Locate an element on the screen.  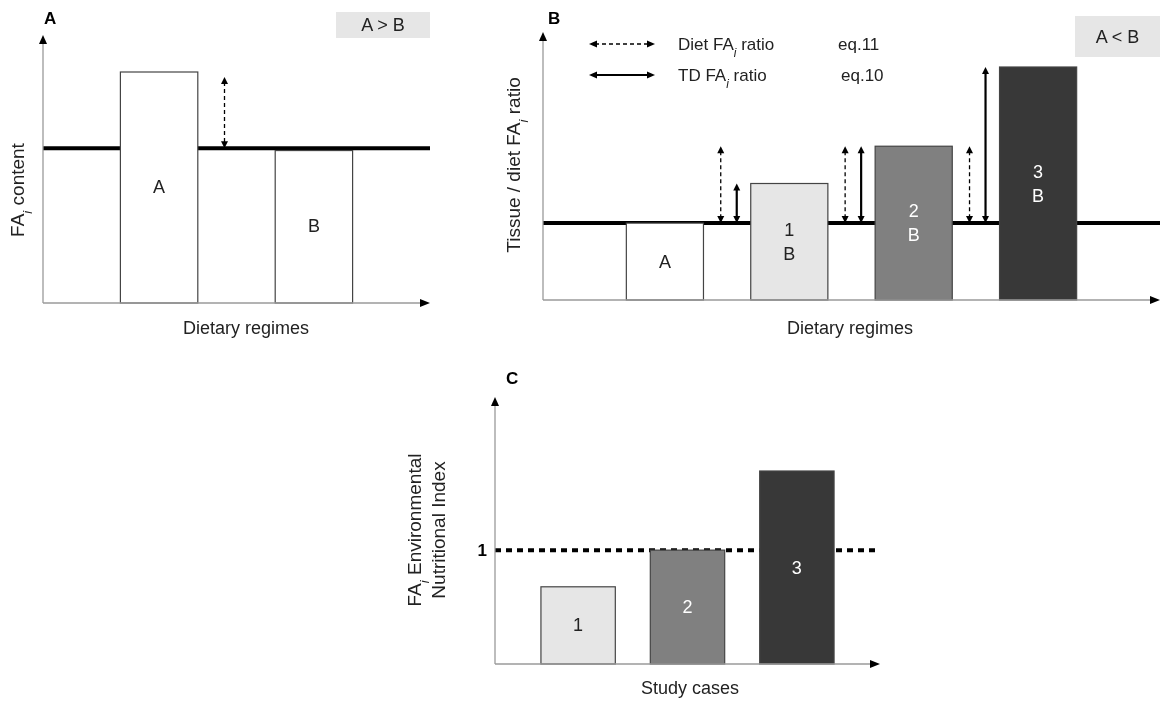
text: A > B is located at coordinates (383, 25).